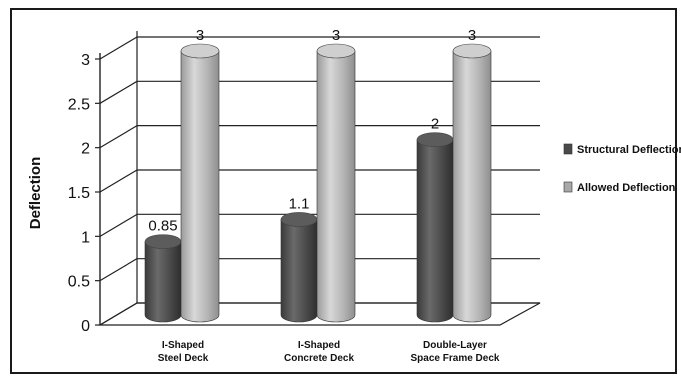 This screenshot has width=681, height=378. I want to click on y-tick-label: 3, so click(85, 60).